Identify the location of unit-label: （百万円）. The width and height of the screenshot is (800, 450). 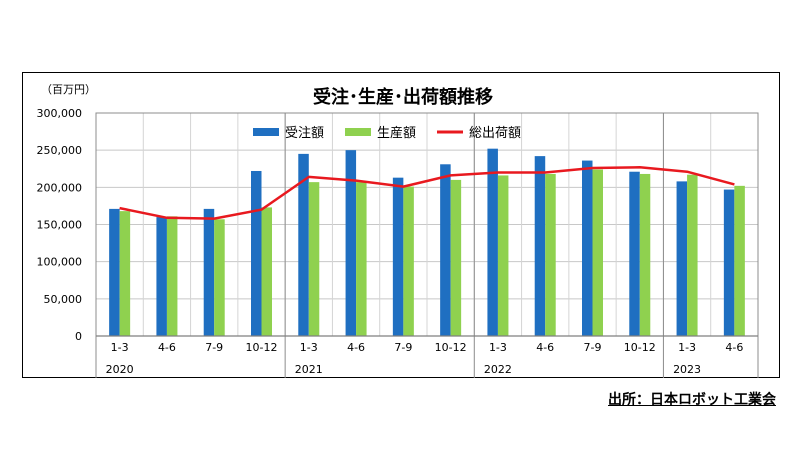
(68, 89).